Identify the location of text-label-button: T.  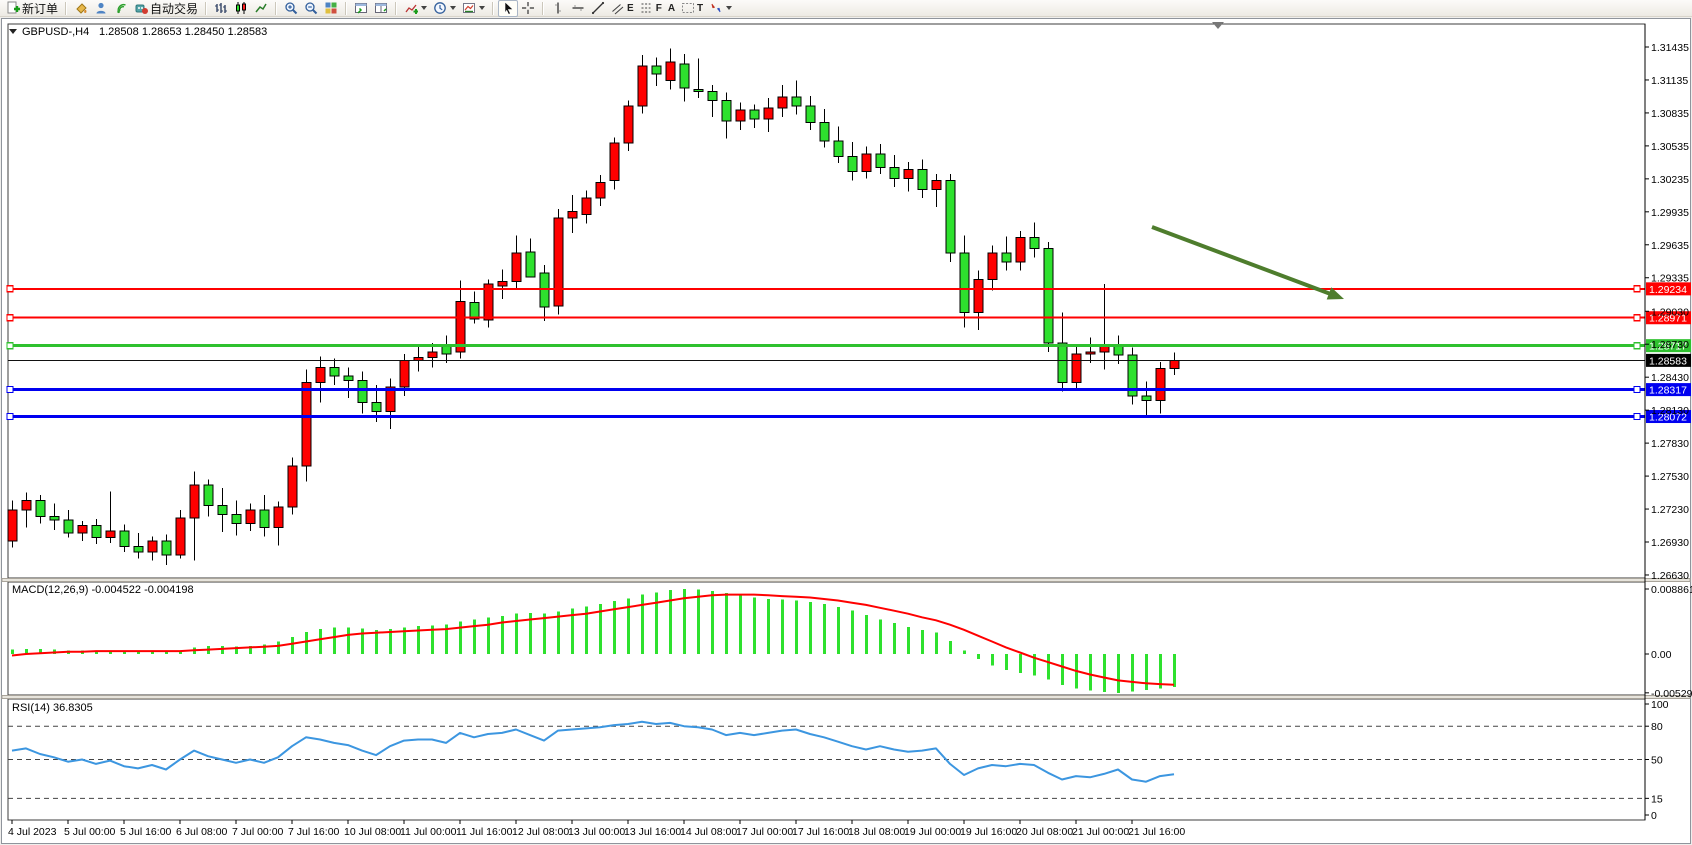
(692, 8).